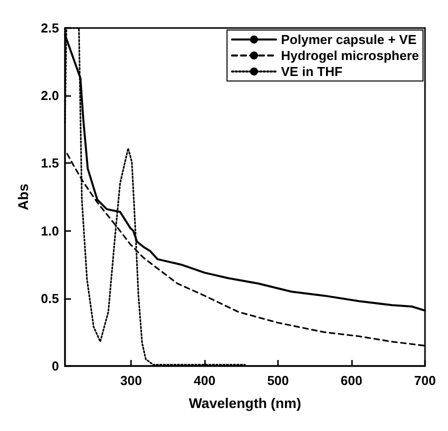 The height and width of the screenshot is (431, 448). I want to click on y-tick-label: 2.5, so click(49, 28).